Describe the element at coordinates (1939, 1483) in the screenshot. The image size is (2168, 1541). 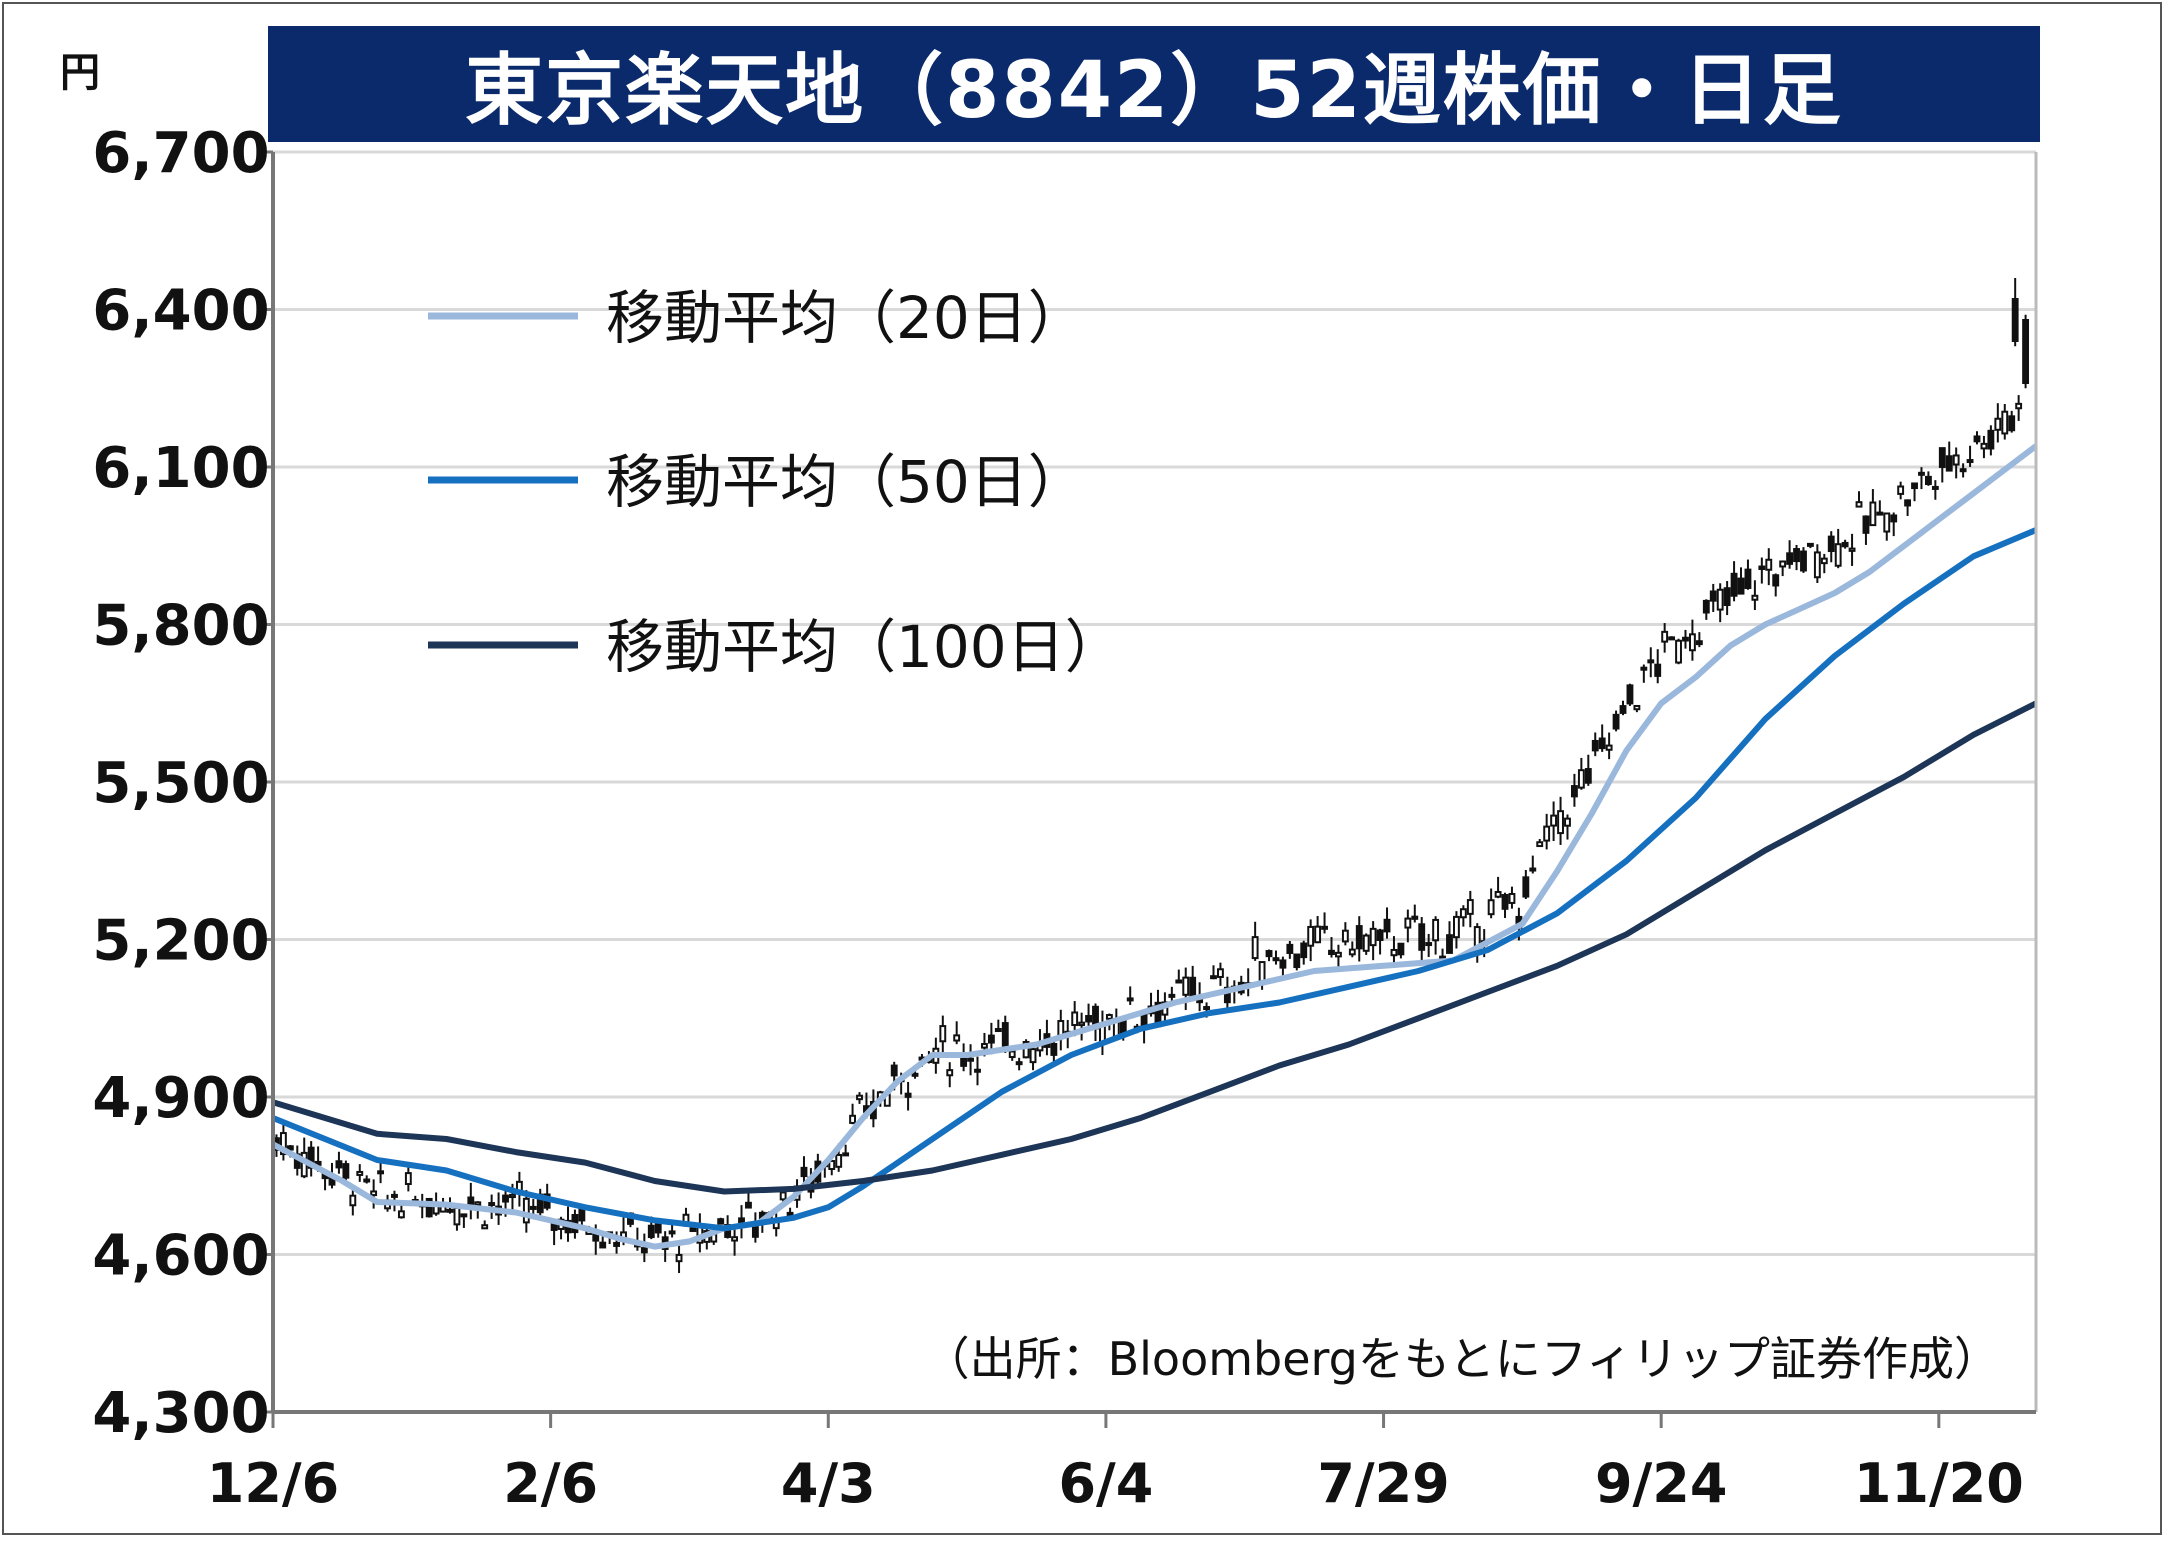
I see `x-tick-label: 11/20` at that location.